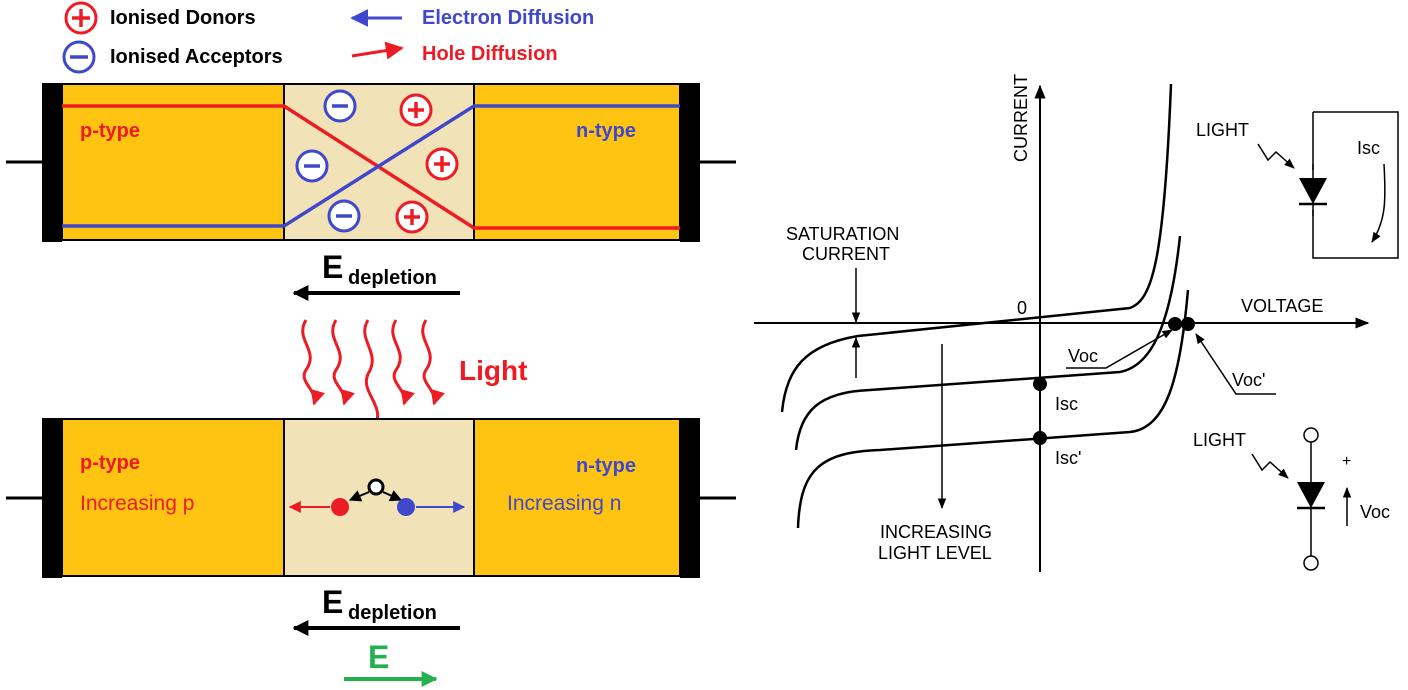 The image size is (1408, 690). What do you see at coordinates (1291, 499) in the screenshot?
I see `inset-open-circuit: LIGHT + Voc` at bounding box center [1291, 499].